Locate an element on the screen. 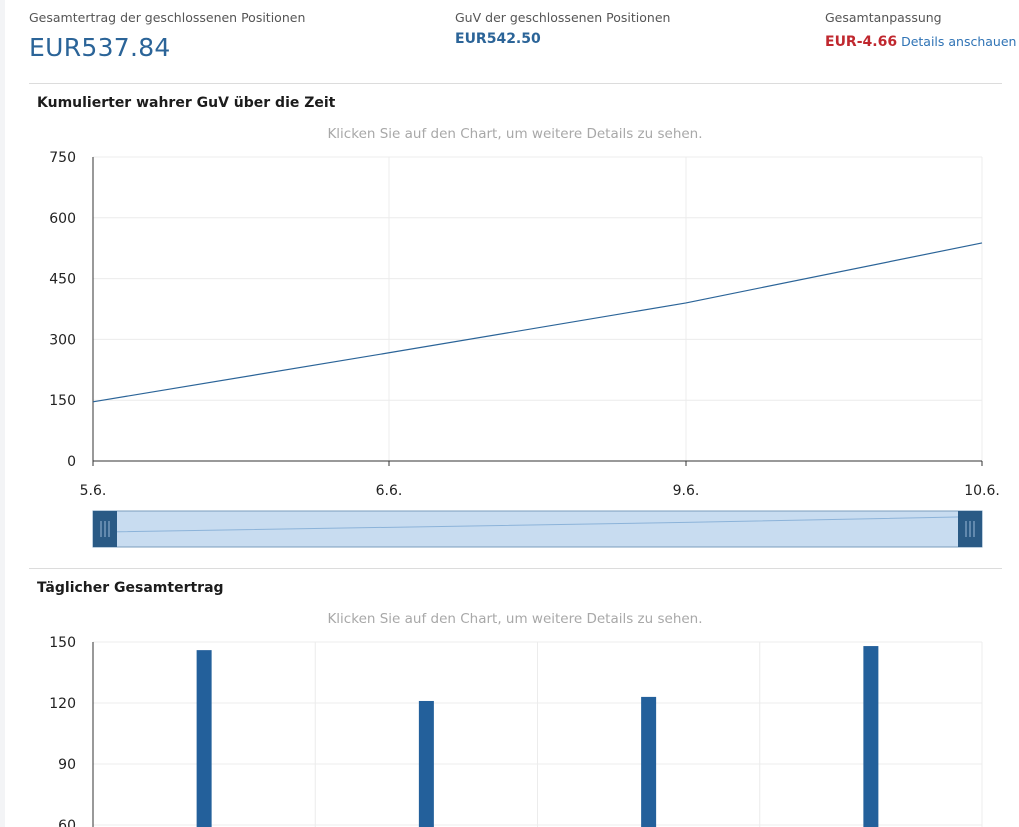  bar-chart-y-tick-label: 90 is located at coordinates (67, 765).